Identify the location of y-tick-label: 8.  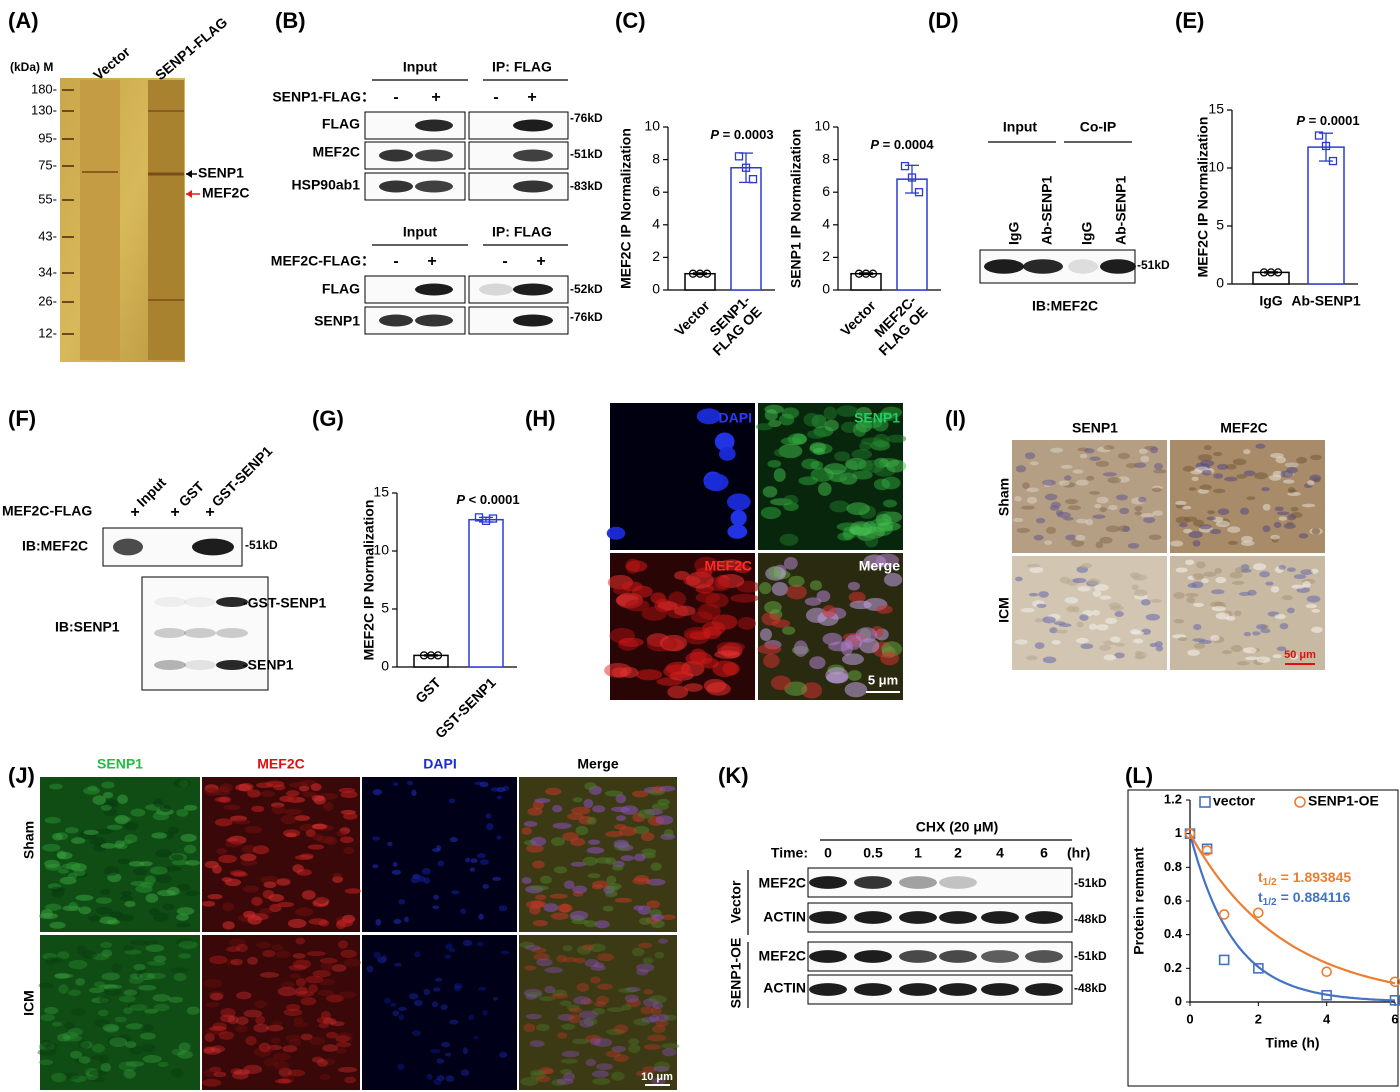
(656, 158).